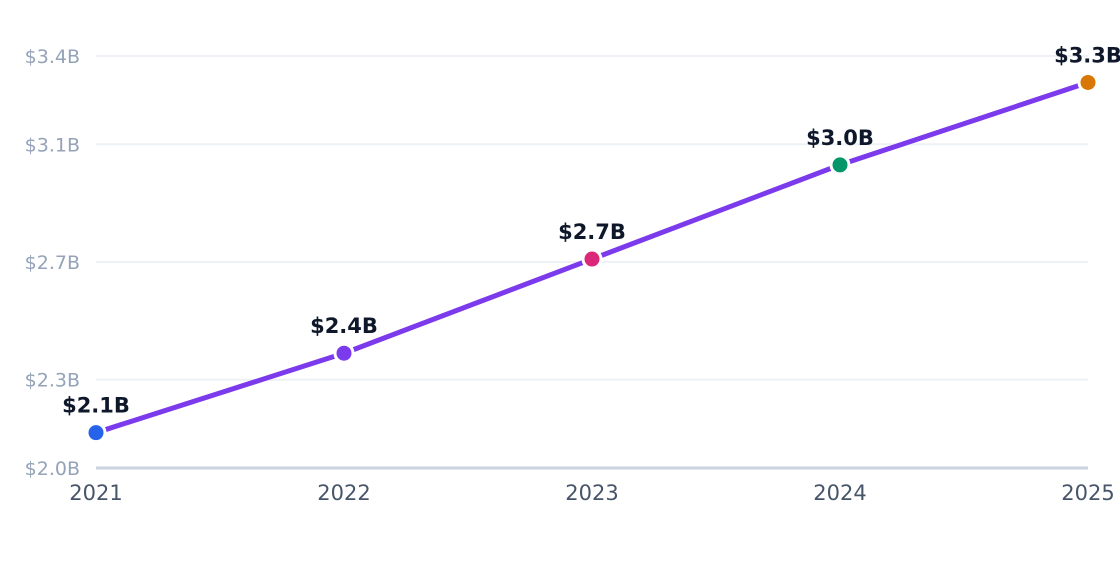 The image size is (1120, 572). Describe the element at coordinates (343, 493) in the screenshot. I see `x-tick-label: 2022` at that location.